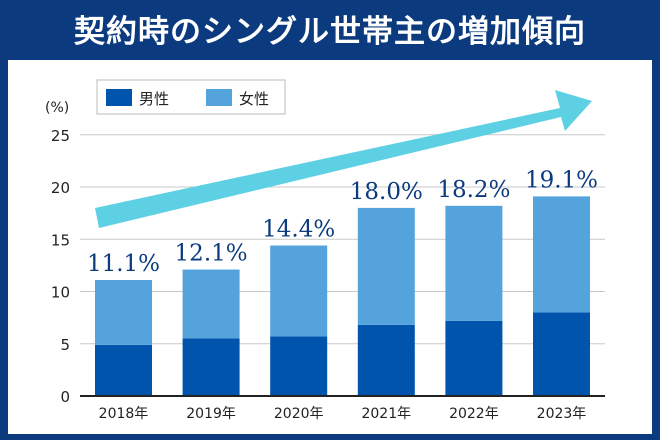 This screenshot has height=440, width=660. I want to click on total-label: 18.0%, so click(386, 192).